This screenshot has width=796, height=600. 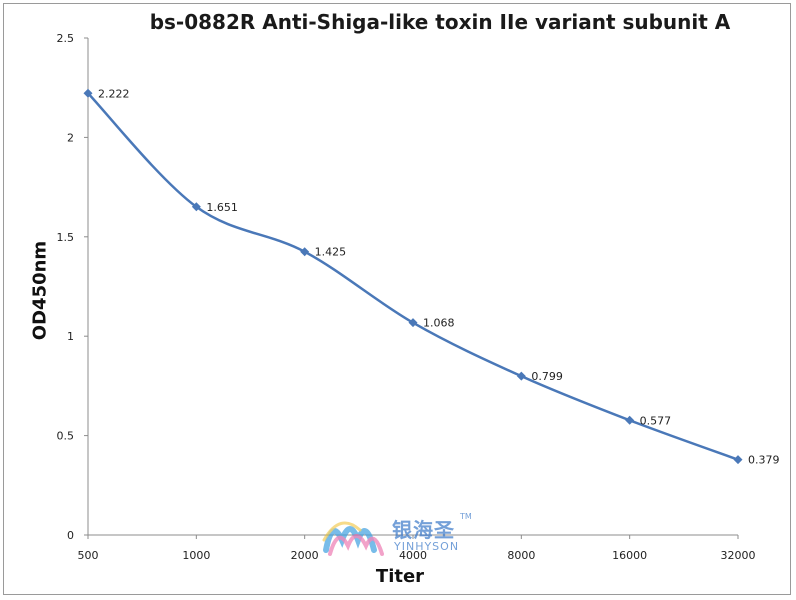 I want to click on watermark-tm: TM, so click(x=466, y=516).